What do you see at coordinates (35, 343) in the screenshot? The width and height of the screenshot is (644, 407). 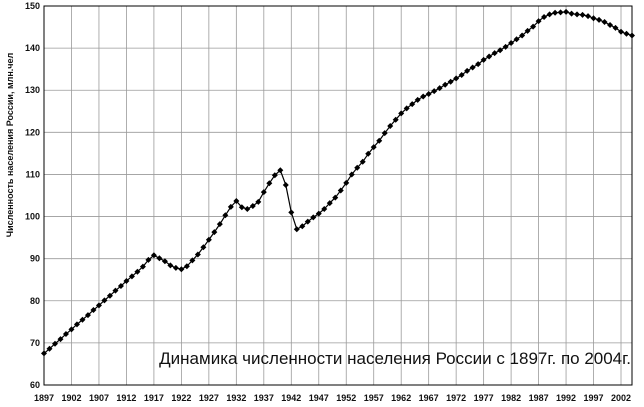 I see `y-tick-label: 70` at bounding box center [35, 343].